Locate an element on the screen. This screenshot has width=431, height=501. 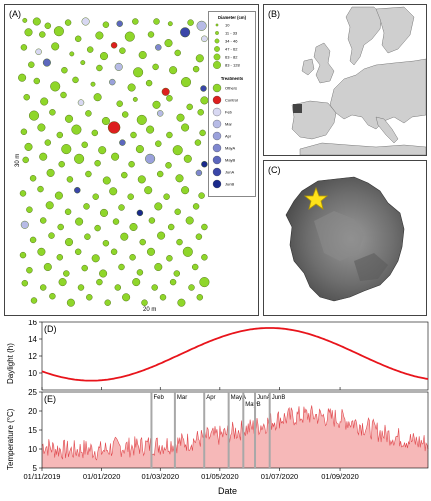
temperature-y-axis-label: Temperature (°C) is located at coordinates (10, 439).